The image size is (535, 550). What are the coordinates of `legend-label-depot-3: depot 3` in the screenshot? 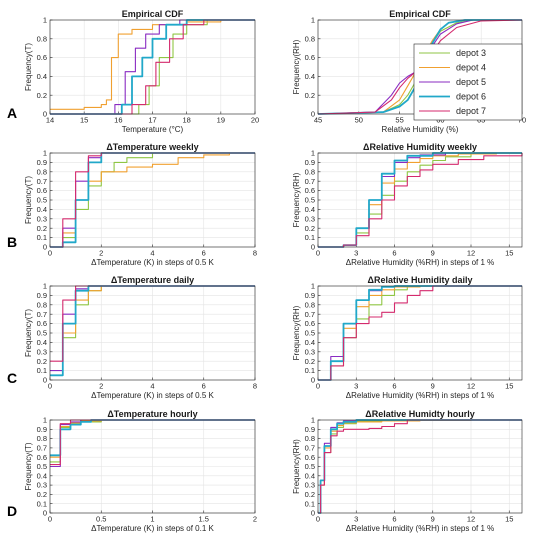 It's located at (471, 53).